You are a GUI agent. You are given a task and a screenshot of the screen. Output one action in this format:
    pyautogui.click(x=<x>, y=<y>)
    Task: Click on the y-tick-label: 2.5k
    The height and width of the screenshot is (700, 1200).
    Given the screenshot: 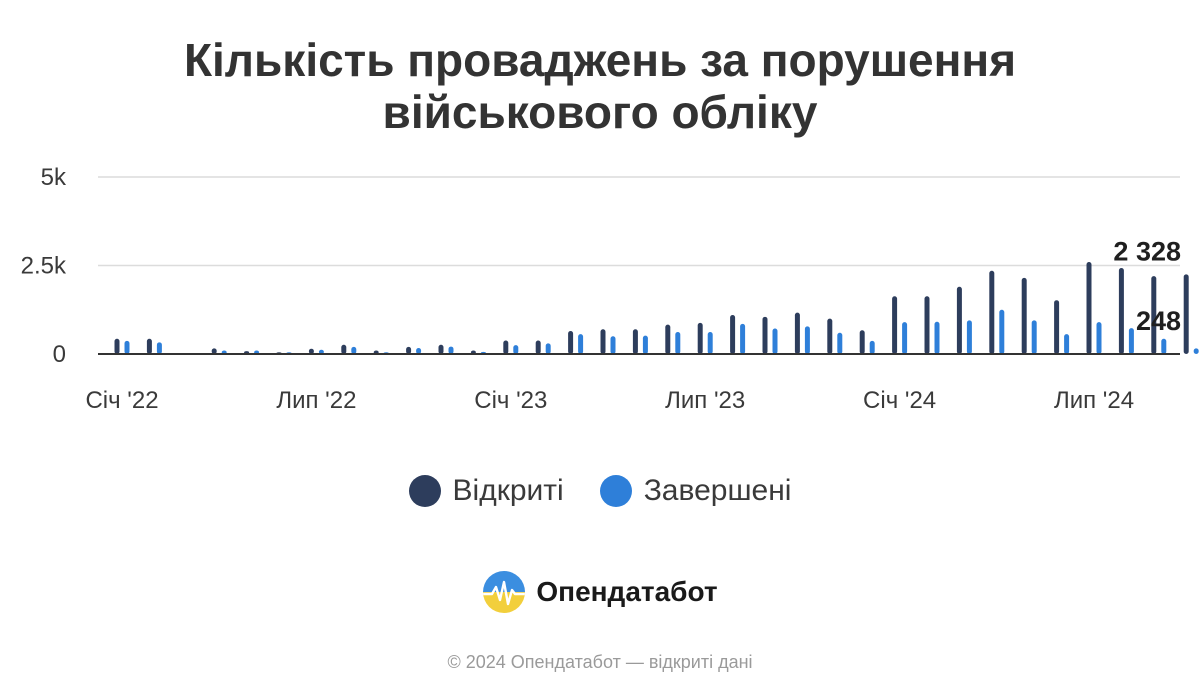 What is the action you would take?
    pyautogui.click(x=44, y=266)
    